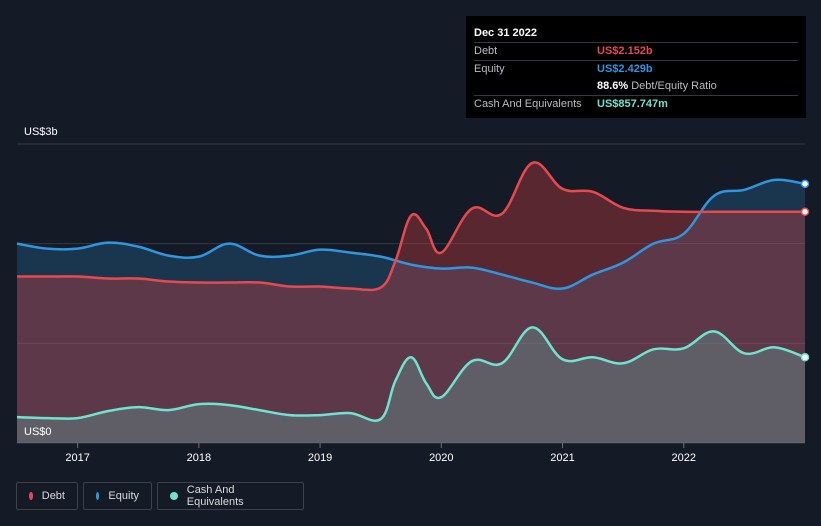 This screenshot has width=821, height=526. What do you see at coordinates (486, 51) in the screenshot?
I see `tooltip-debt-label: Debt` at bounding box center [486, 51].